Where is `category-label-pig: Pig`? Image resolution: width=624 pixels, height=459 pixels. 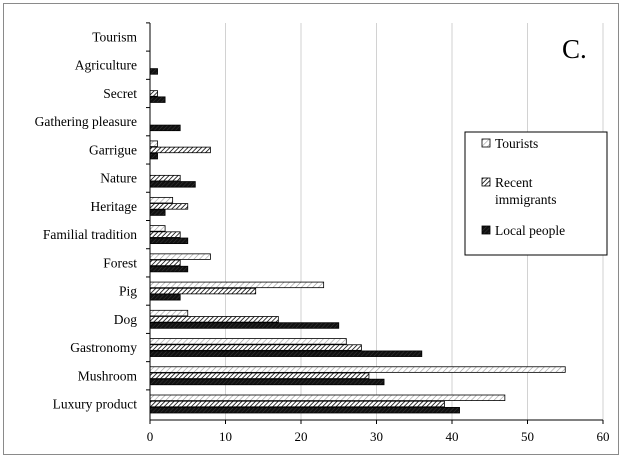
category-label-pig: Pig is located at coordinates (128, 291).